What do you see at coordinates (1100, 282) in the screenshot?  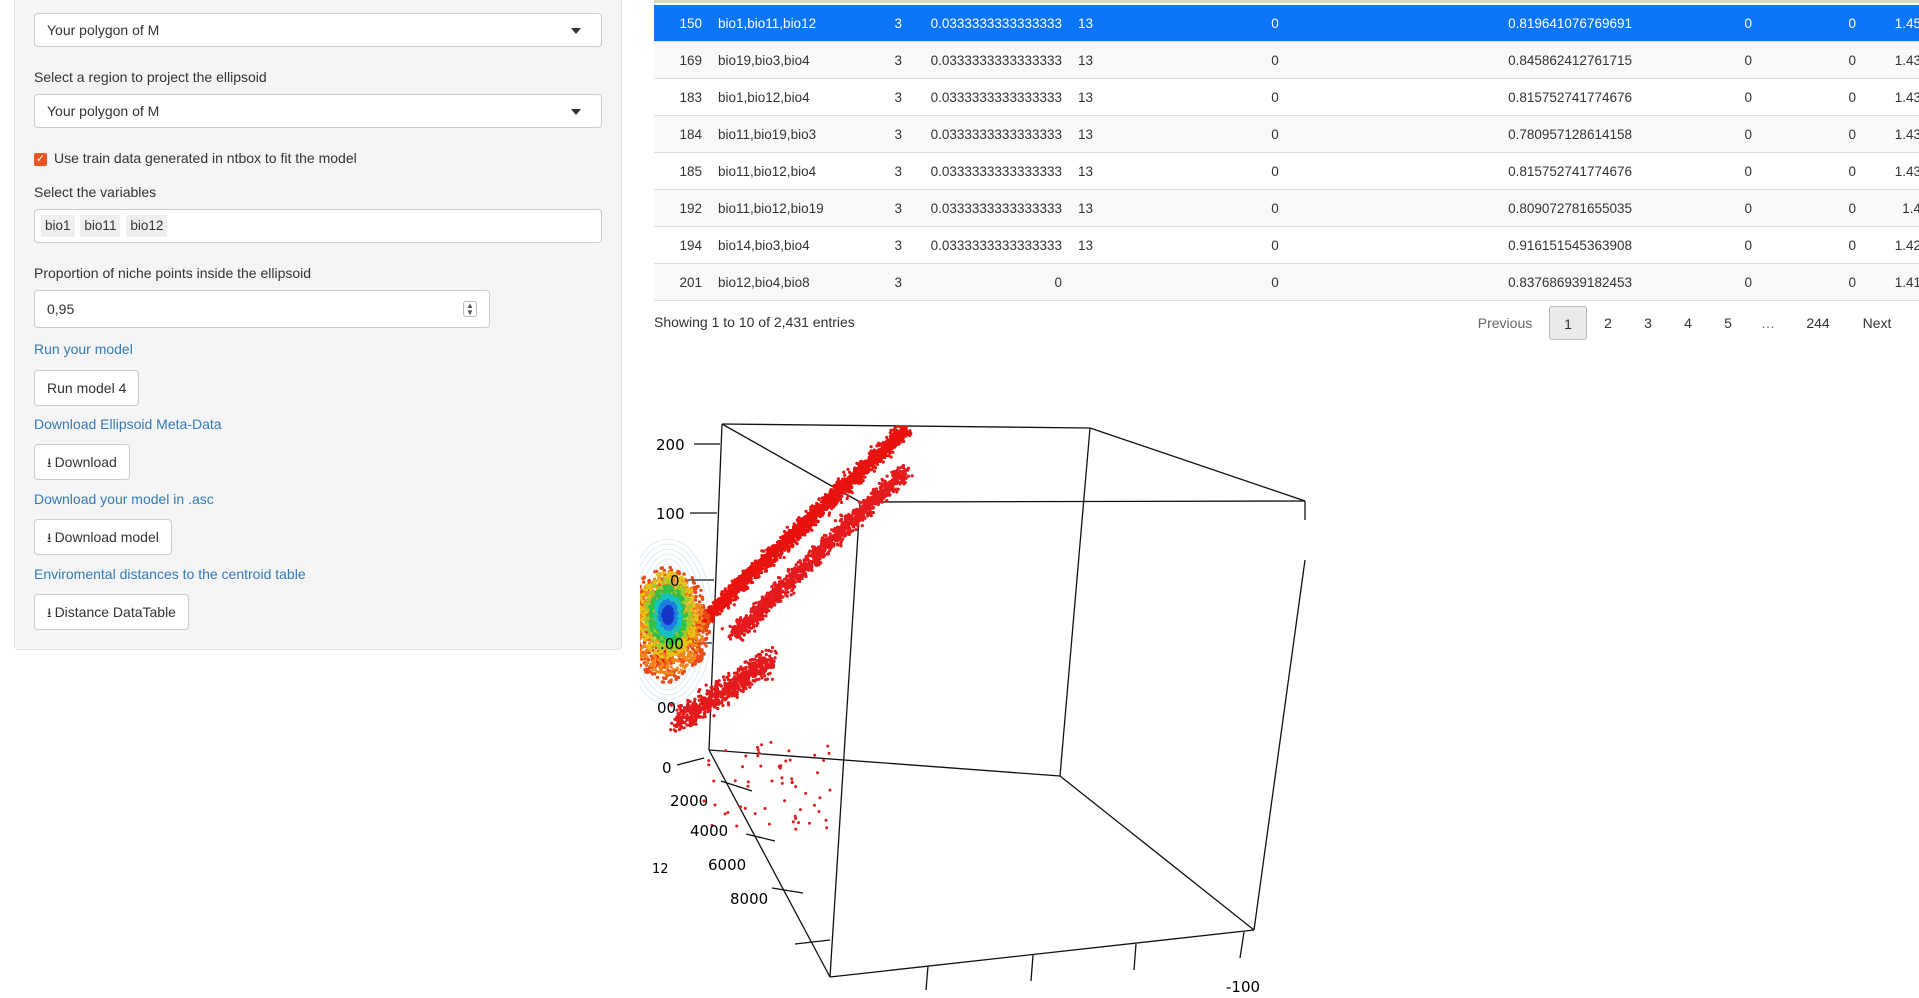 I see `table-cell` at bounding box center [1100, 282].